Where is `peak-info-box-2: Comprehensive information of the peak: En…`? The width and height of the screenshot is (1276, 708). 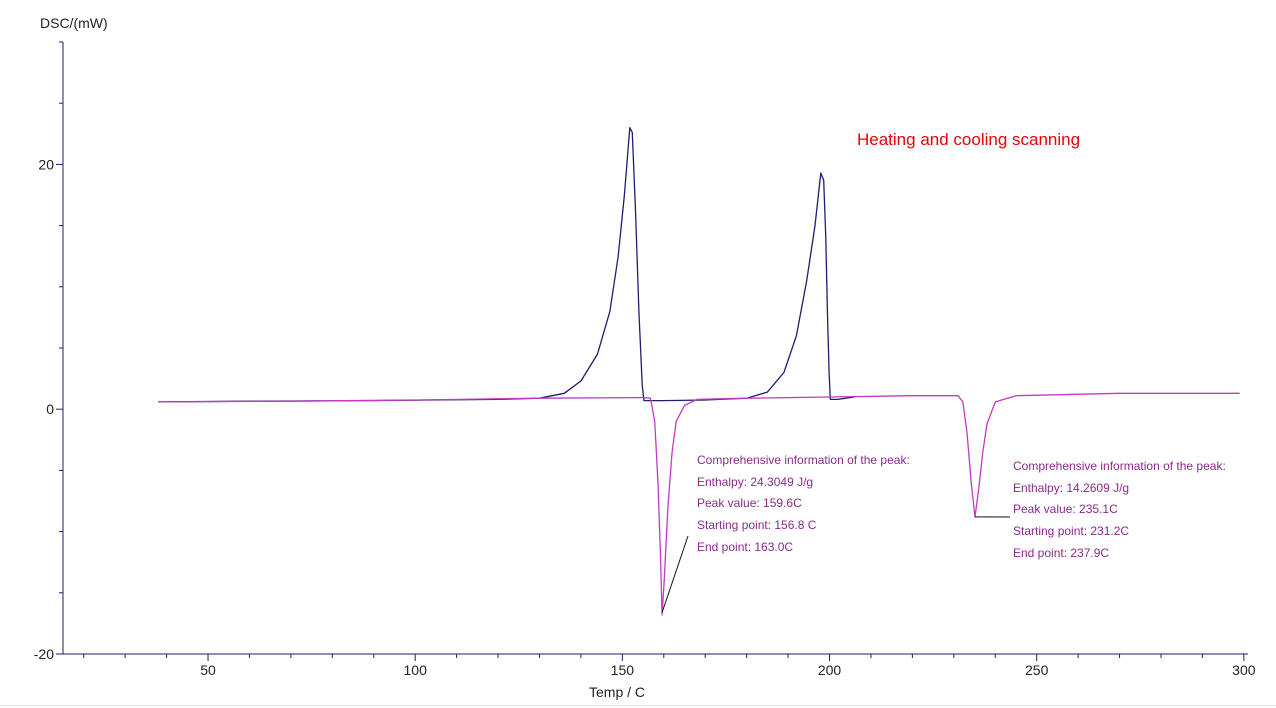
peak-info-box-2: Comprehensive information of the peak: En… is located at coordinates (1119, 510).